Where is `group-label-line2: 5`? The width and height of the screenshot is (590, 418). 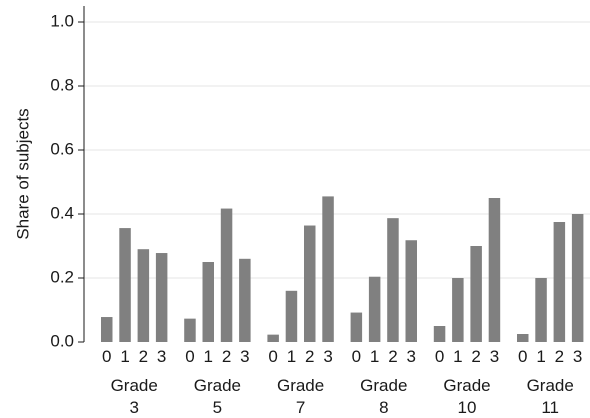
group-label-line2: 5 is located at coordinates (217, 407).